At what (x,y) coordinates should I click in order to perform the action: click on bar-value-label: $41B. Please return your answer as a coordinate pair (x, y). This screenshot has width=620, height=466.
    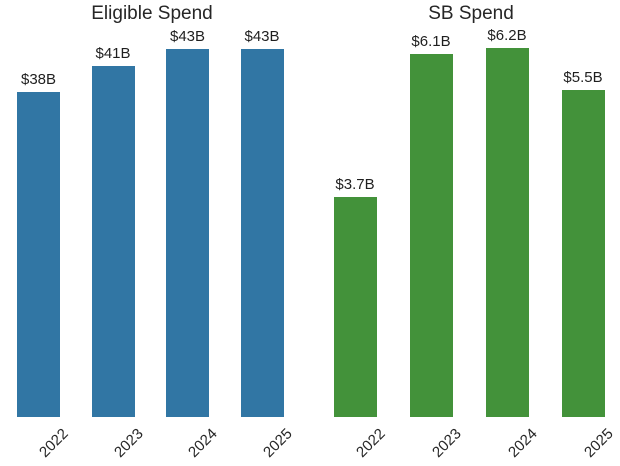
    Looking at the image, I should click on (113, 53).